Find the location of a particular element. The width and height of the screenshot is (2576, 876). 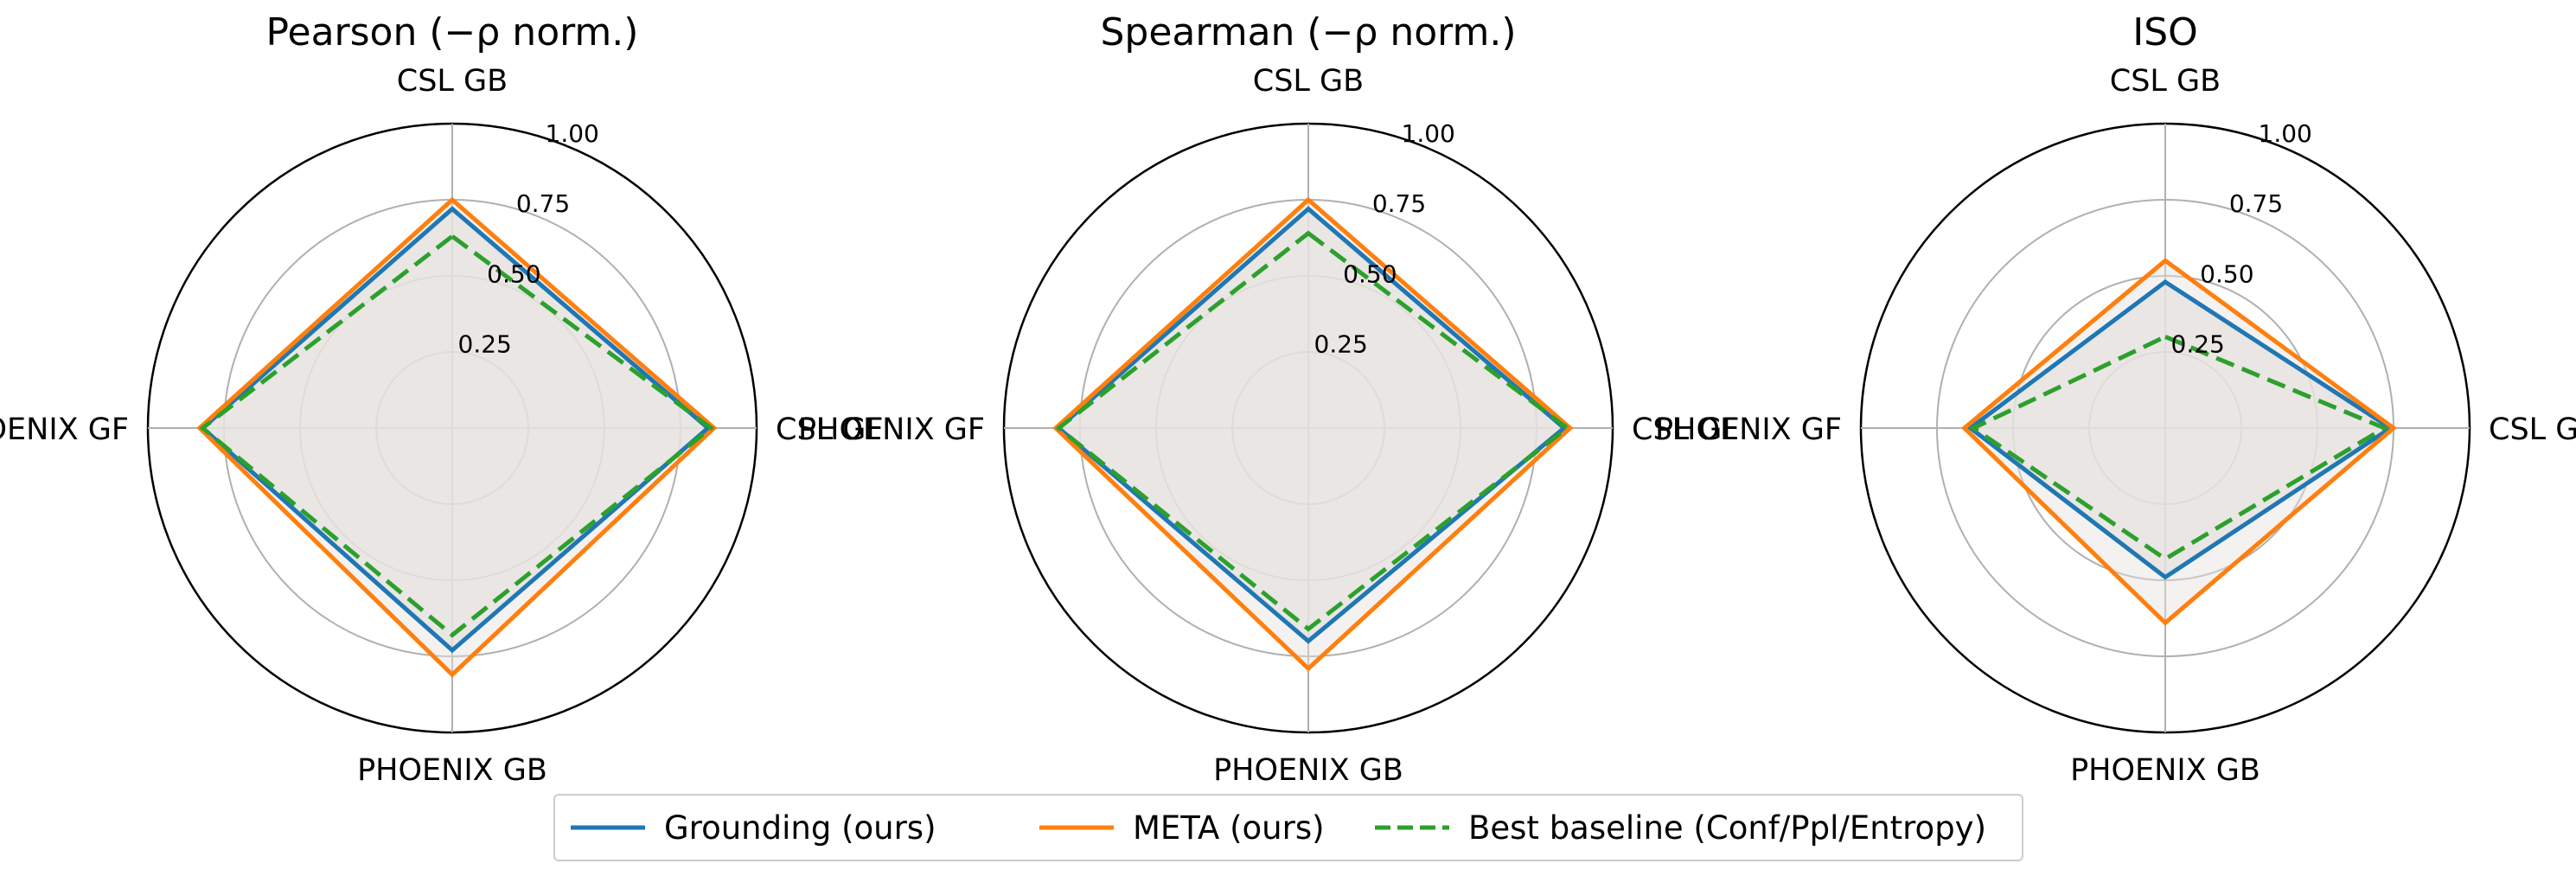

legend-item-grounding: Grounding (ours) is located at coordinates (754, 828).